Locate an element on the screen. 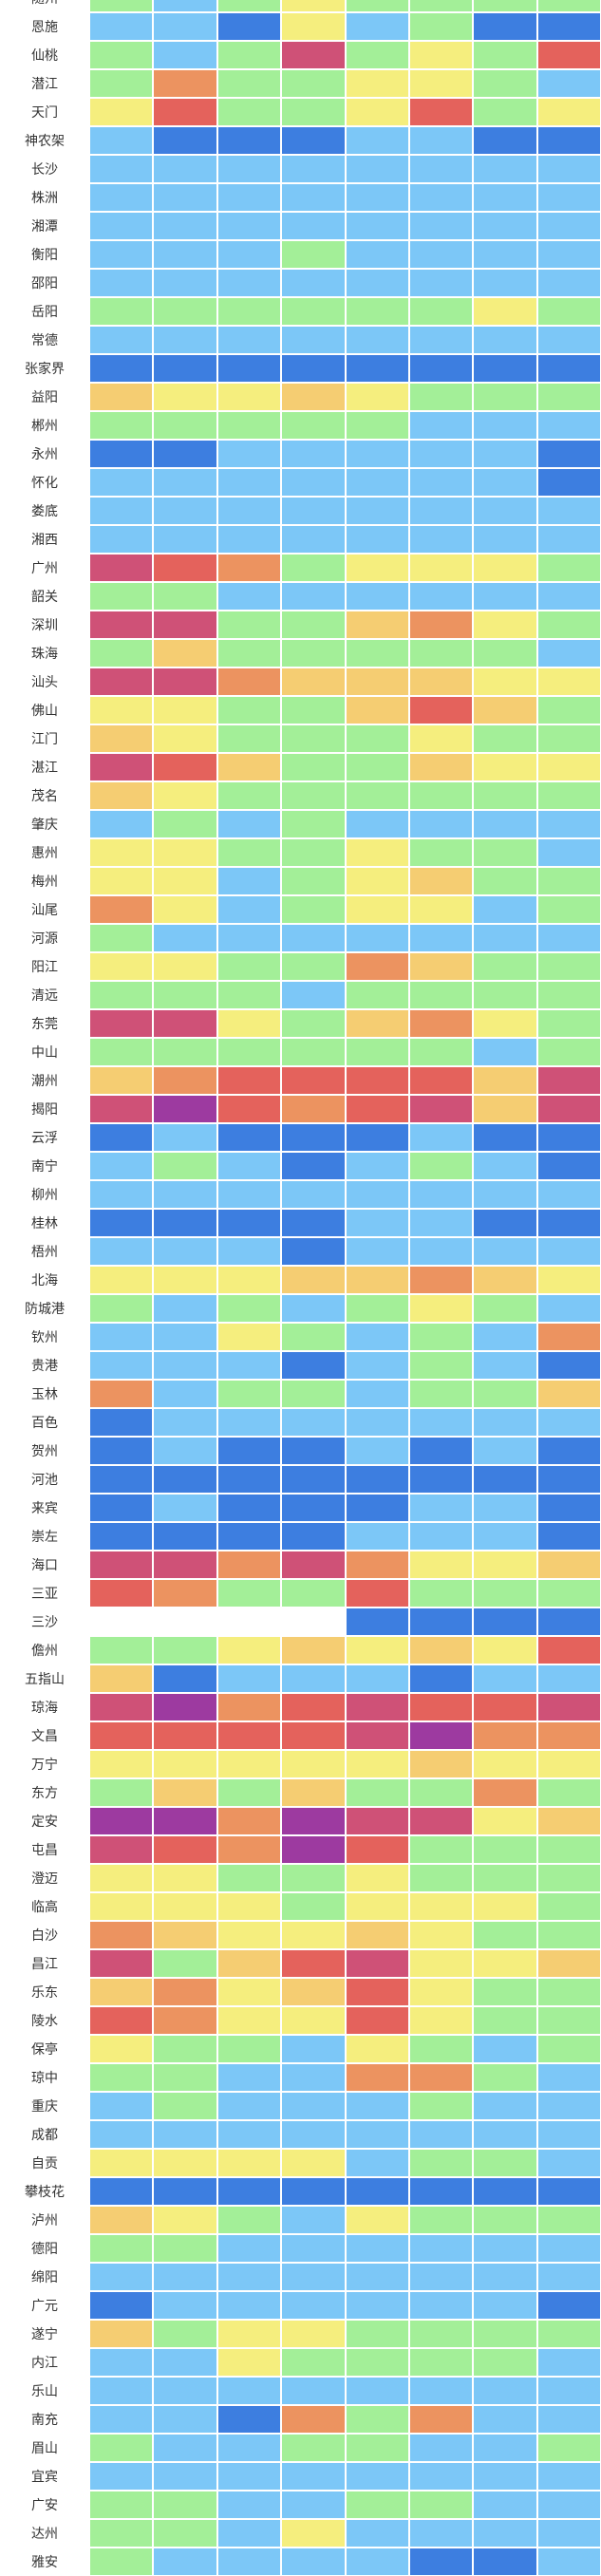 The width and height of the screenshot is (601, 2576). city-label: 东方 is located at coordinates (44, 1793).